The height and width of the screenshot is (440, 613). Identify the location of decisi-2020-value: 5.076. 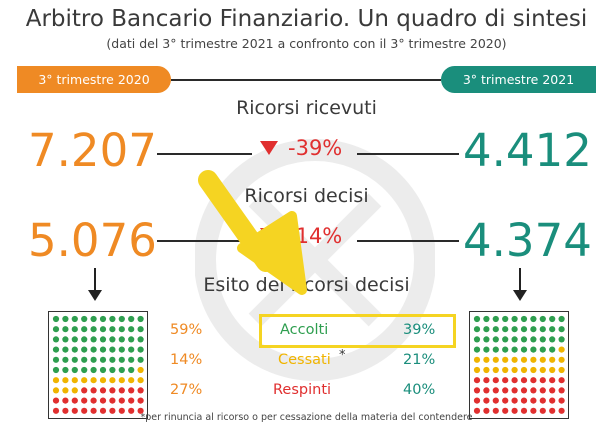
(92, 240).